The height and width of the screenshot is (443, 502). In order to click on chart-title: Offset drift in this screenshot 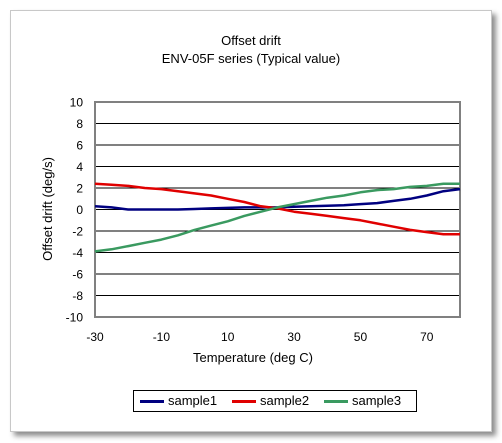, I will do `click(251, 40)`.